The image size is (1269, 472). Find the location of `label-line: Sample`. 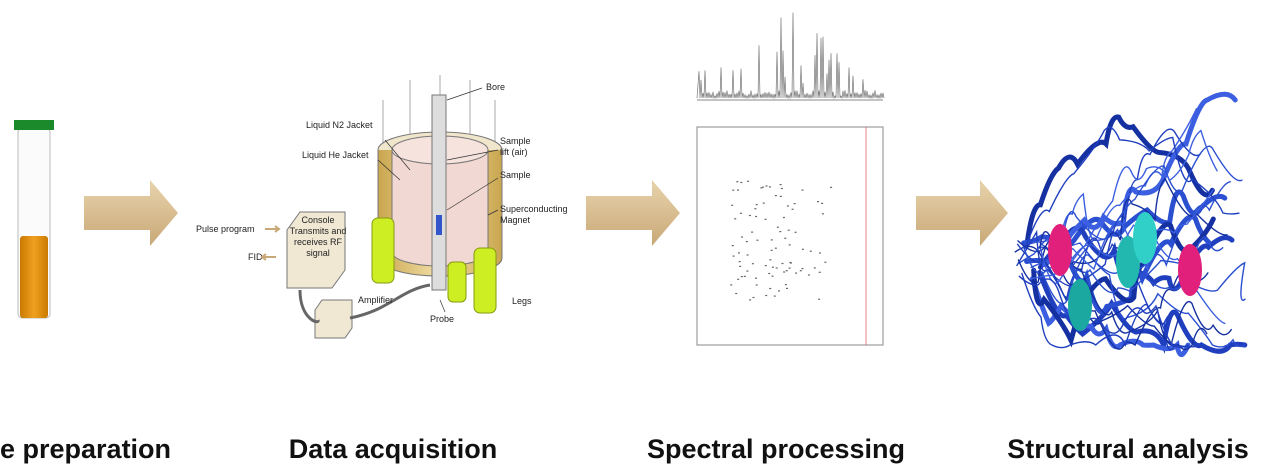

label-line: Sample is located at coordinates (515, 141).